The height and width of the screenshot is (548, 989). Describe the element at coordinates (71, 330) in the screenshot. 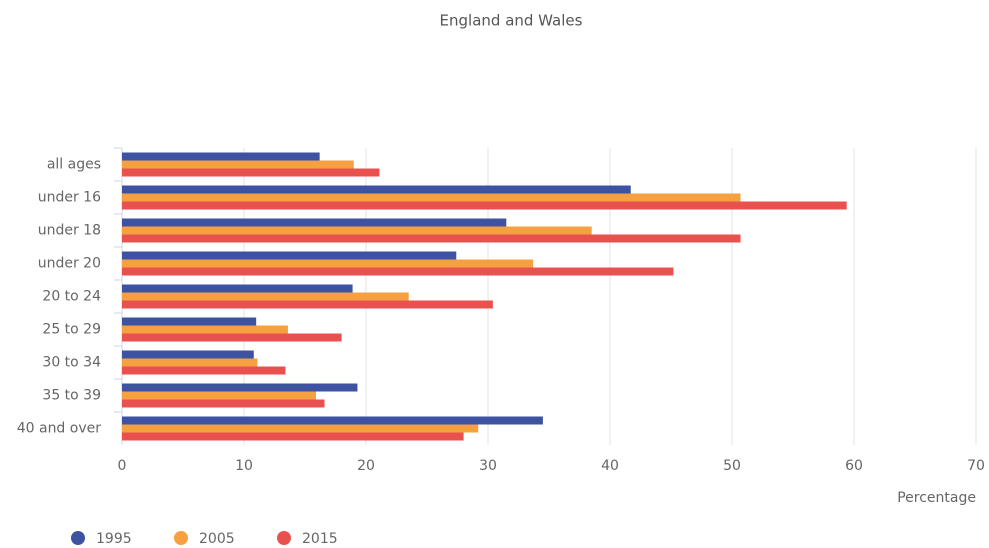

I see `y-tick-label: 25 to 29` at that location.